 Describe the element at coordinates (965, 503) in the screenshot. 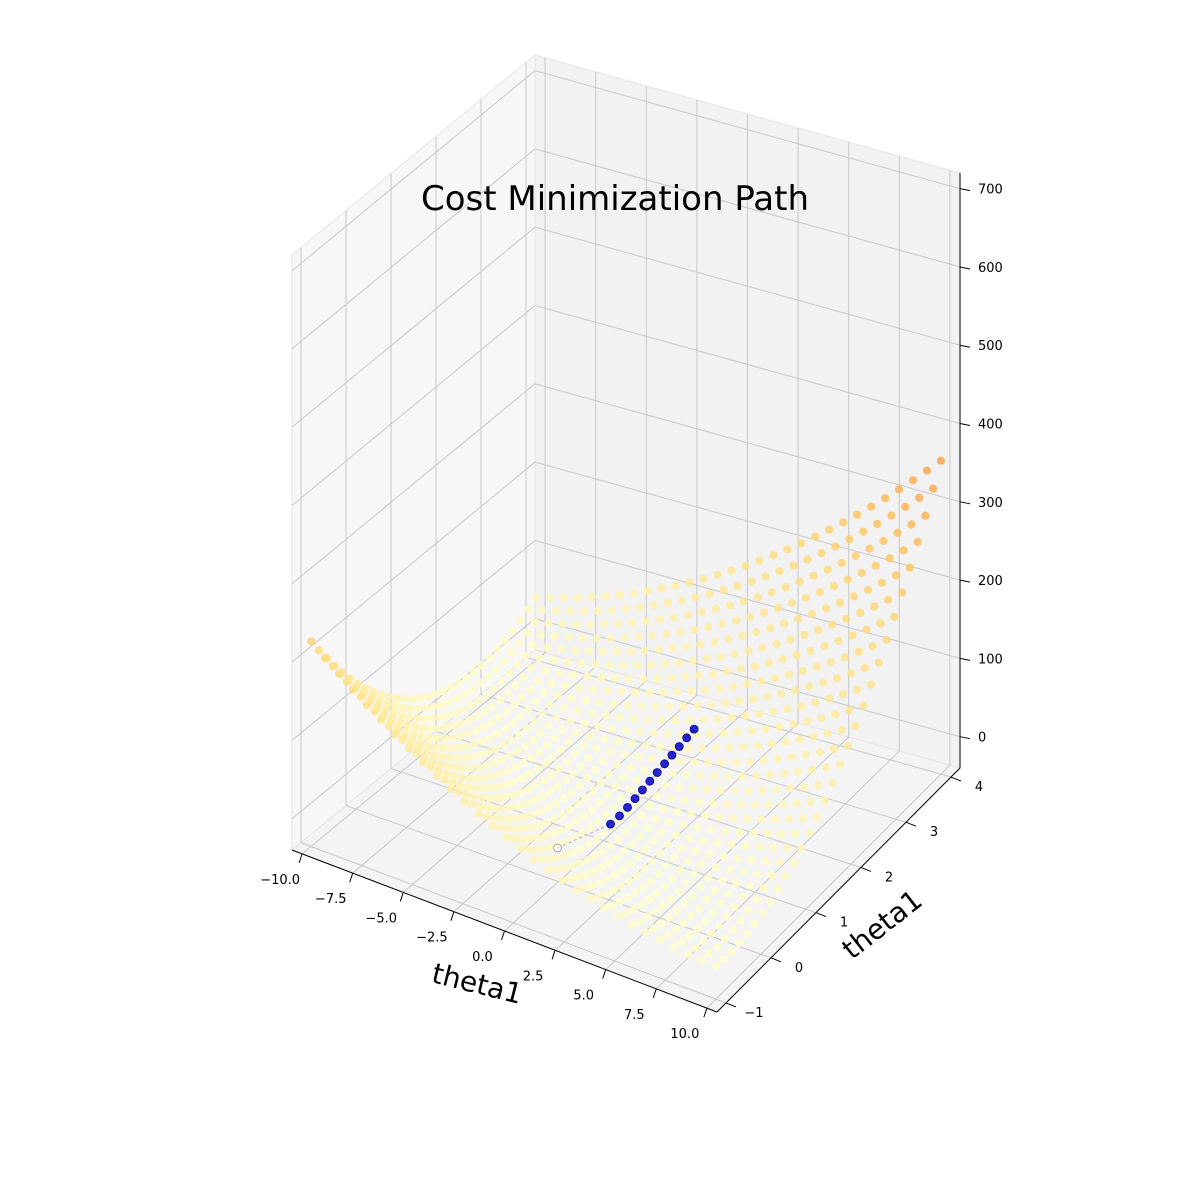

I see `z-tick-mark` at that location.